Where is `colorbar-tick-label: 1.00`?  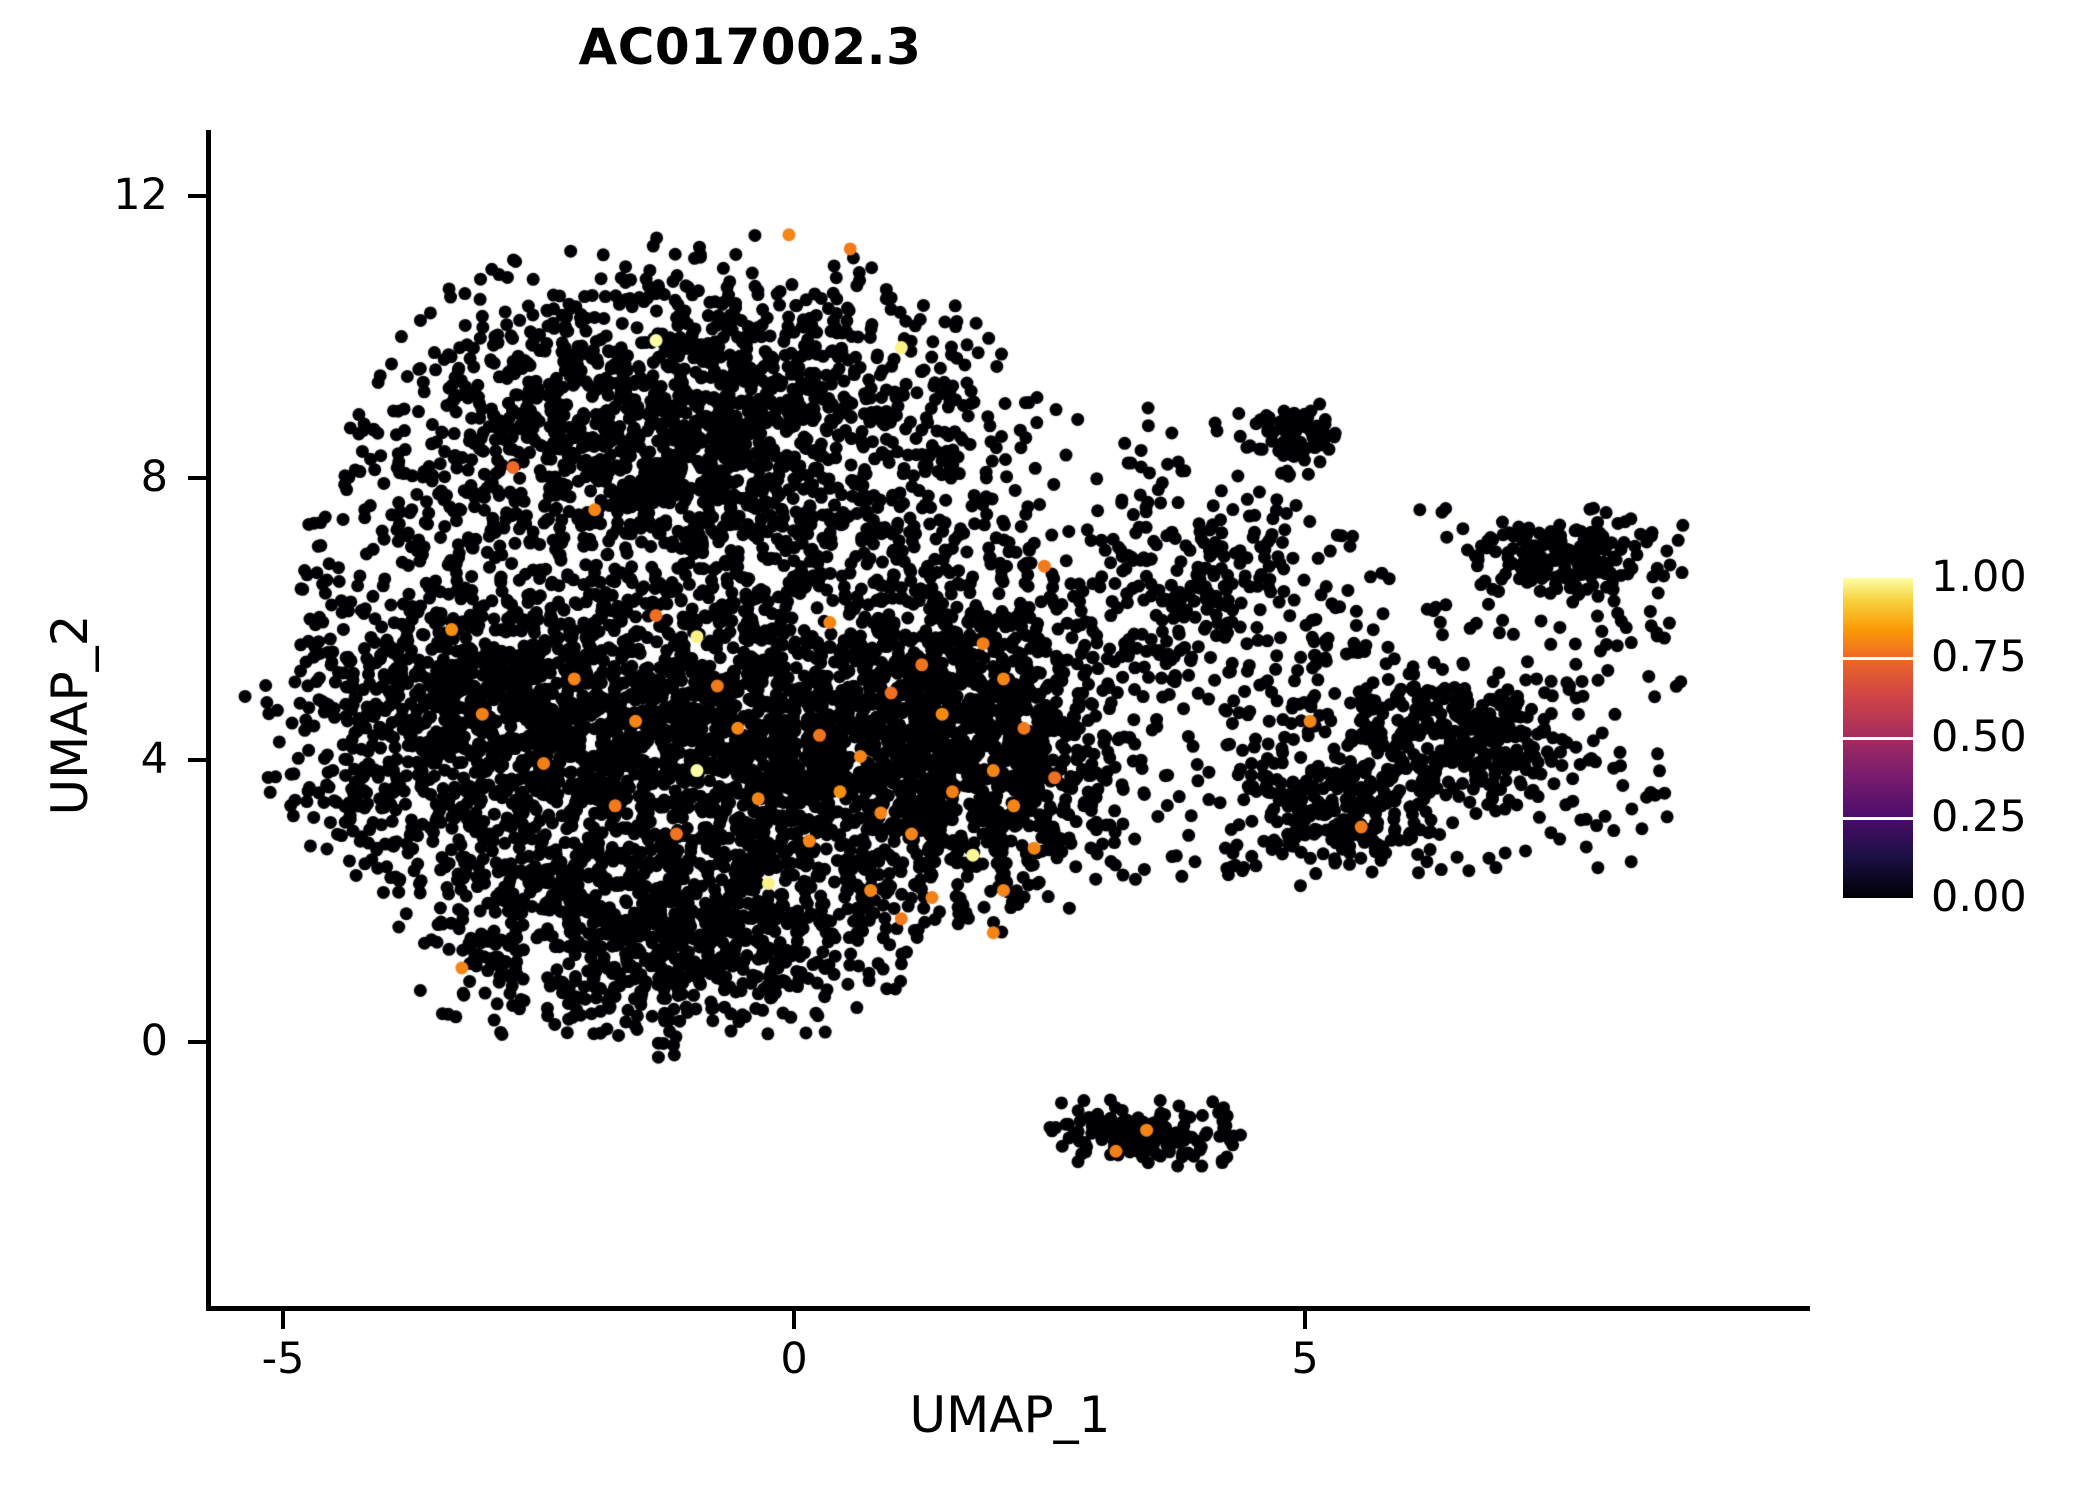
colorbar-tick-label: 1.00 is located at coordinates (1979, 577).